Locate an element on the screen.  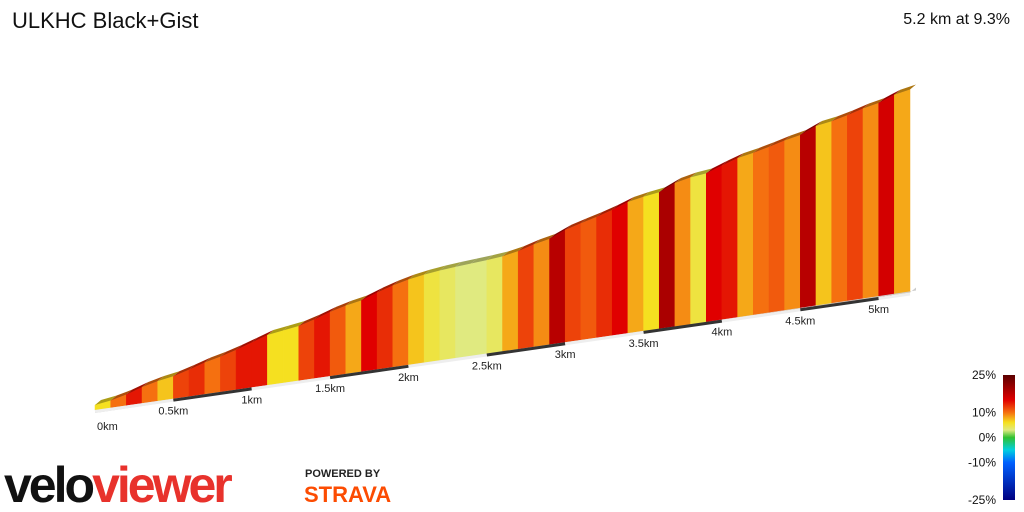
legend-label: -10% is located at coordinates (982, 463).